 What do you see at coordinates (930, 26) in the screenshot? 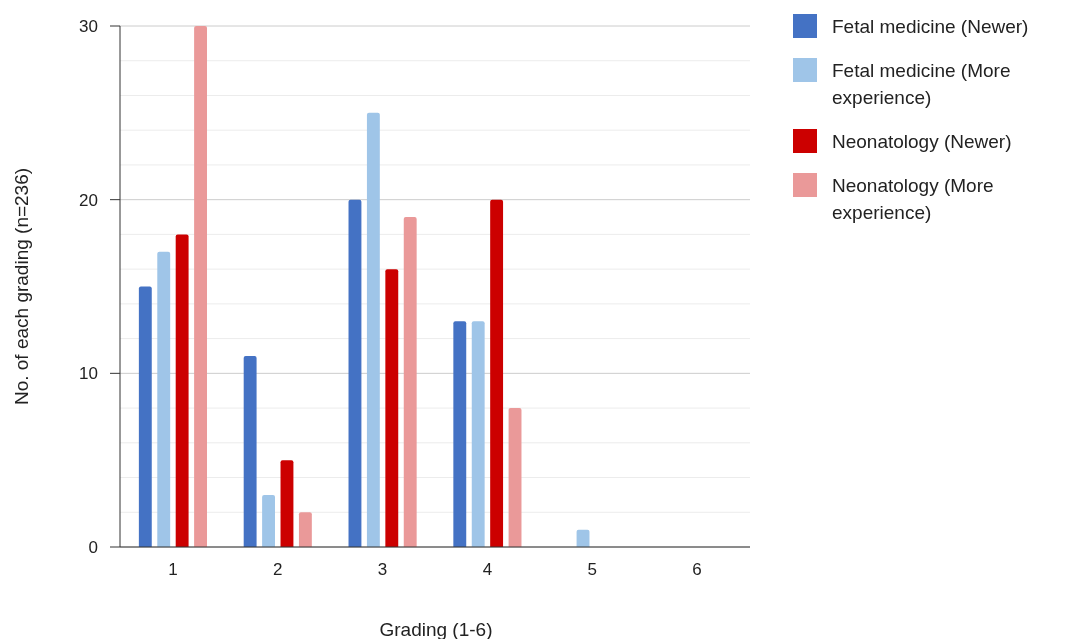
I see `legend-label: Fetal medicine (Newer)` at bounding box center [930, 26].